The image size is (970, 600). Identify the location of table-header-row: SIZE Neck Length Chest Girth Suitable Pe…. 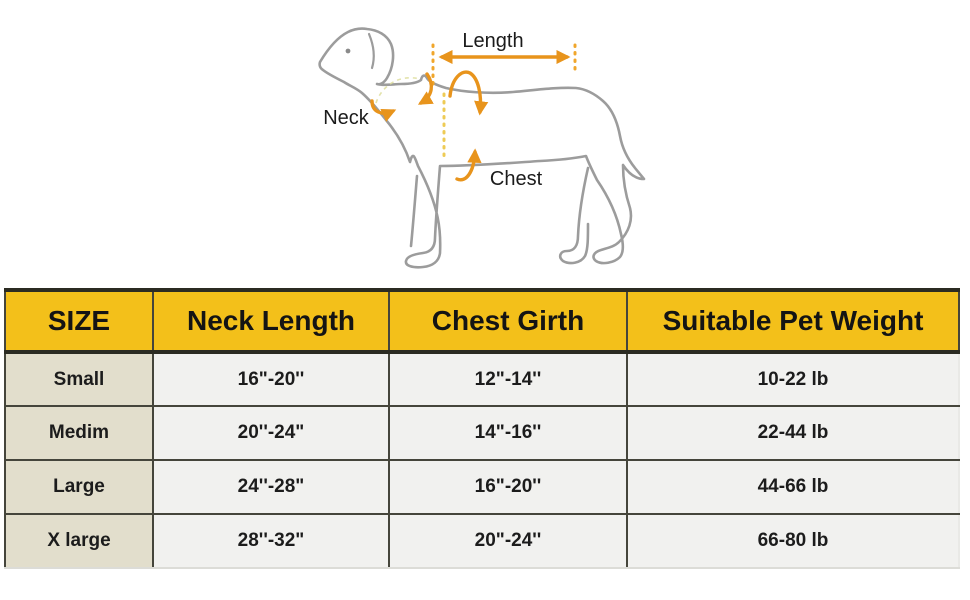
(482, 321).